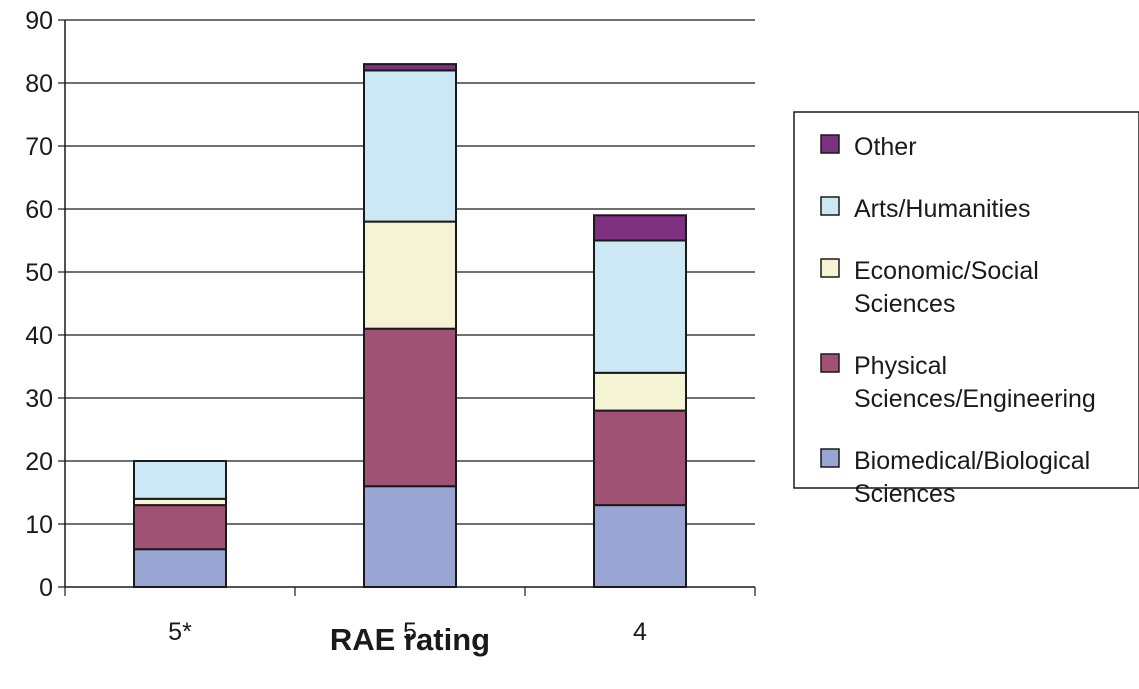  What do you see at coordinates (39, 399) in the screenshot?
I see `y-tick-label: 30` at bounding box center [39, 399].